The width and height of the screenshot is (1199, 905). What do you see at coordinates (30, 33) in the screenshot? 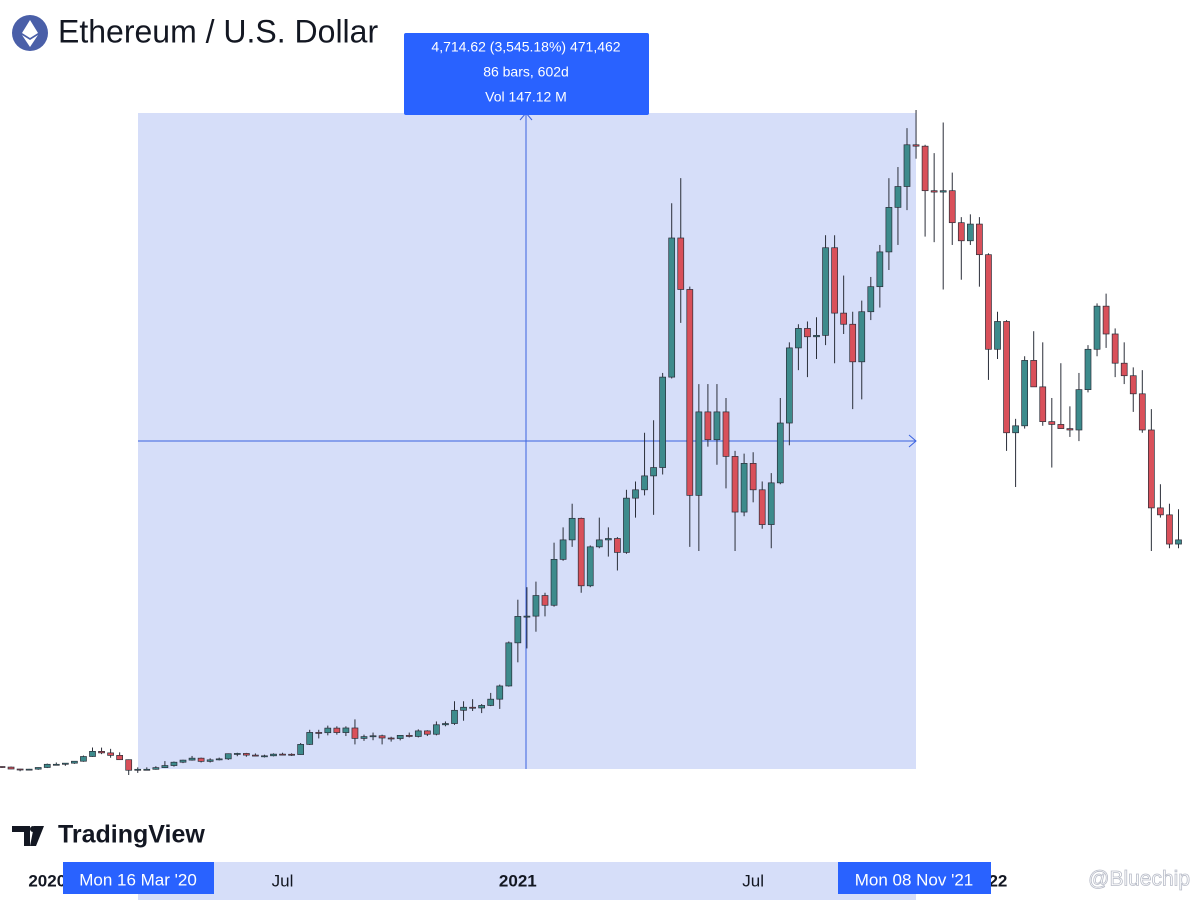
I see `eth-glyph` at bounding box center [30, 33].